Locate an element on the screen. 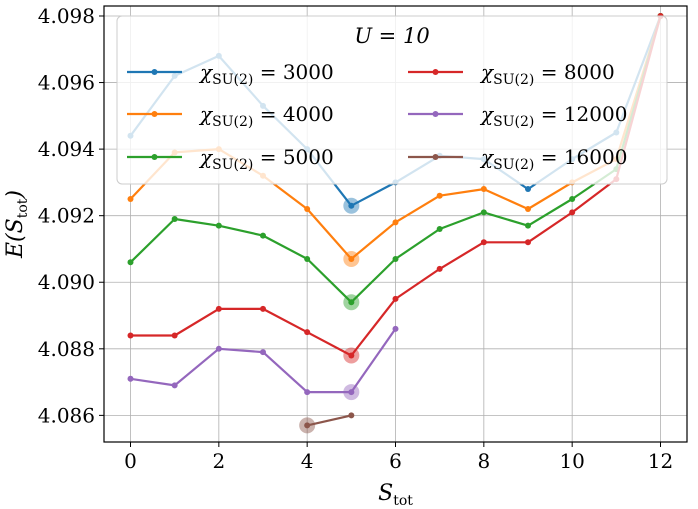 This screenshot has height=509, width=698. legend-entry-label: χSU(2) = 12000 is located at coordinates (553, 116).